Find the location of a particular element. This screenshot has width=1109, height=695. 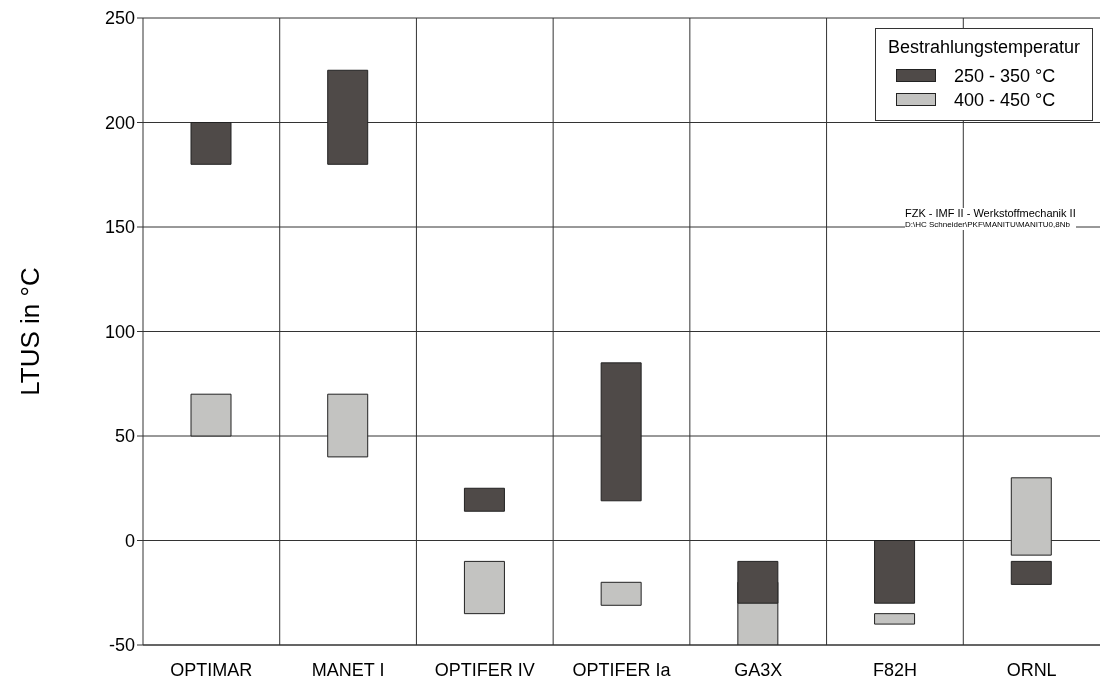

x-tick-label: OPTIFER Ia is located at coordinates (622, 669).